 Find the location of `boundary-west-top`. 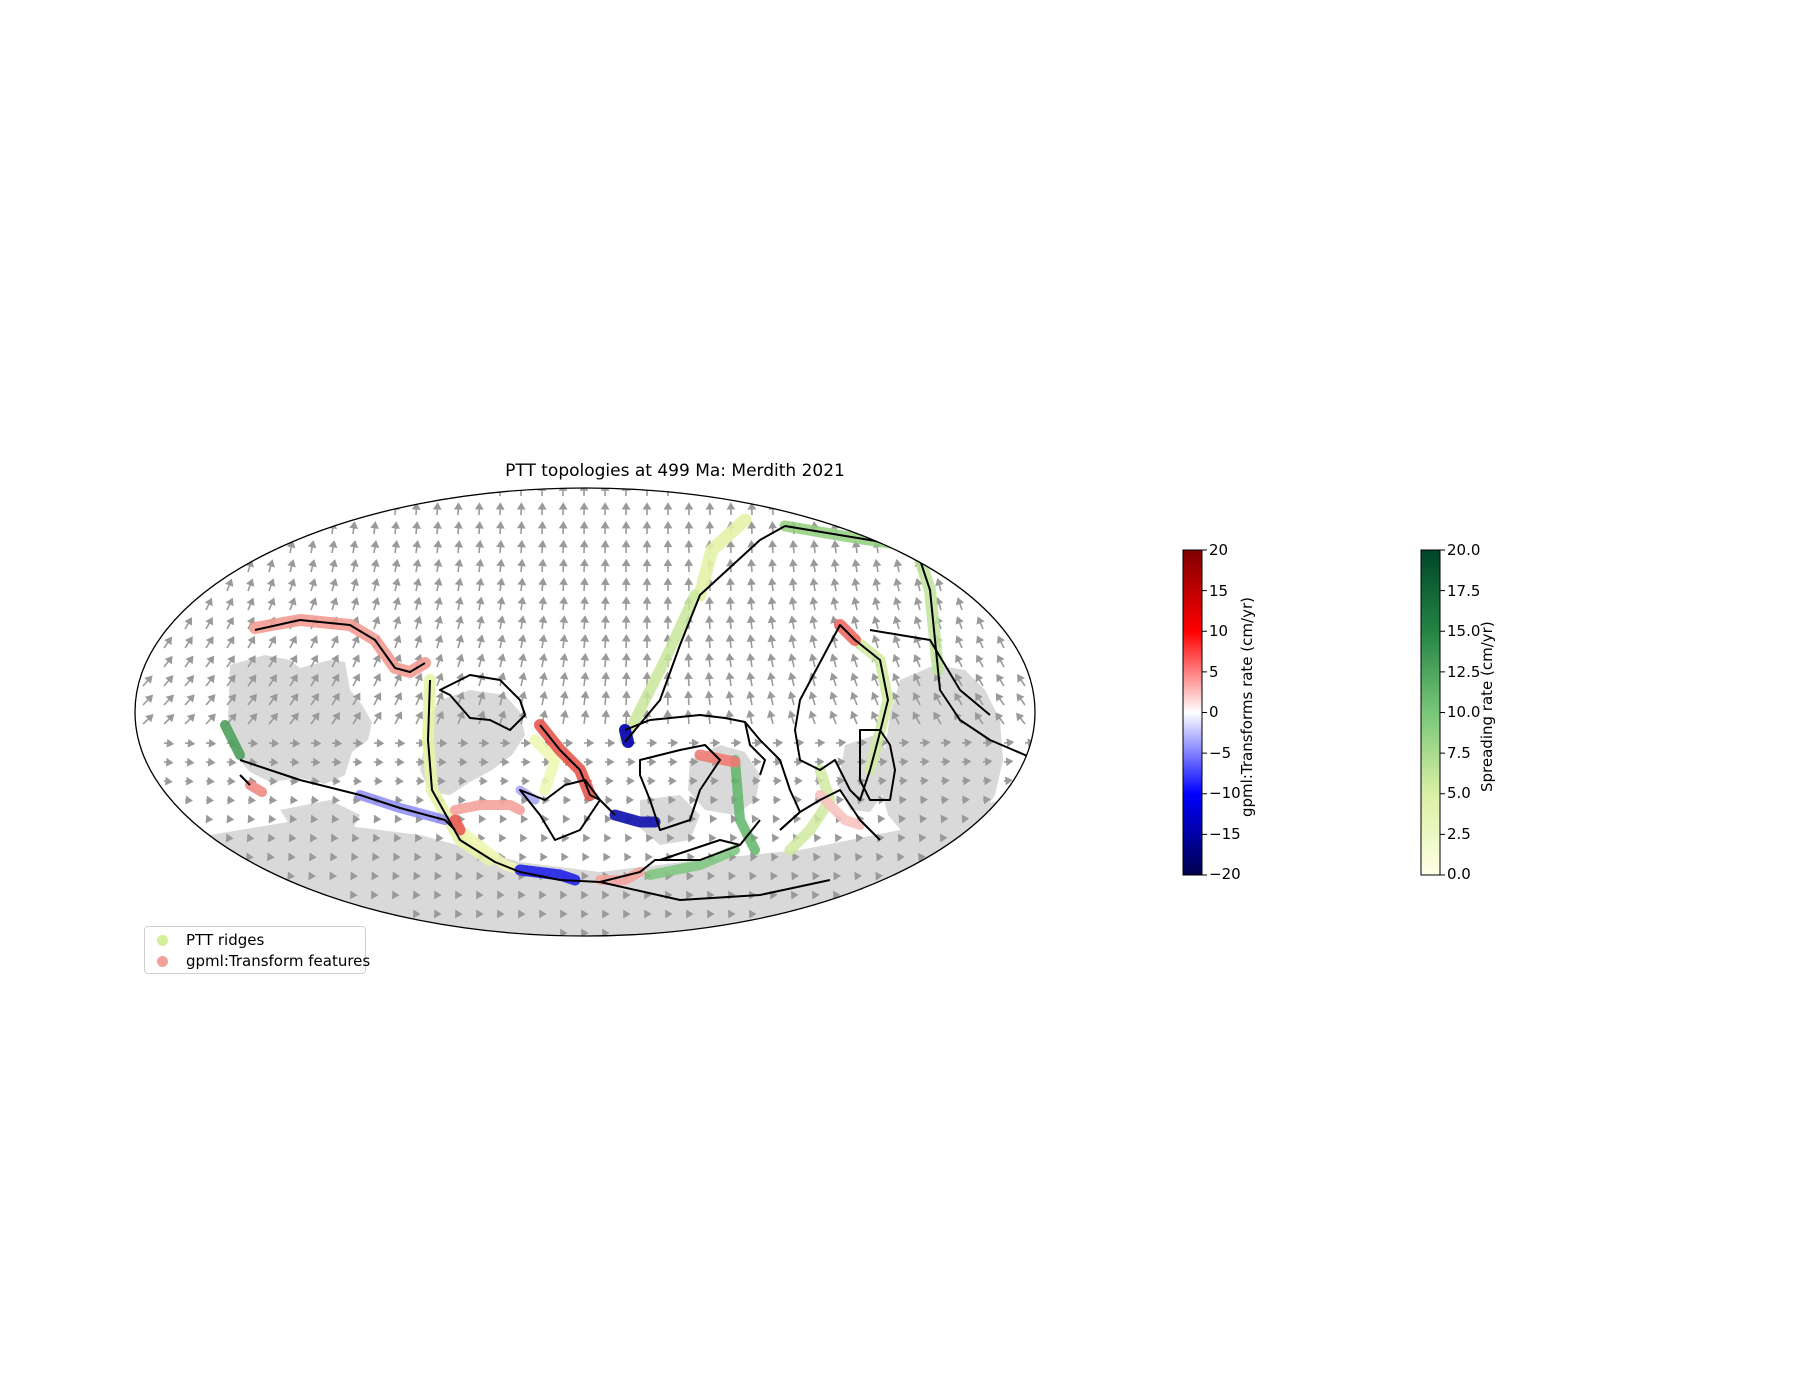

boundary-west-top is located at coordinates (340, 646).